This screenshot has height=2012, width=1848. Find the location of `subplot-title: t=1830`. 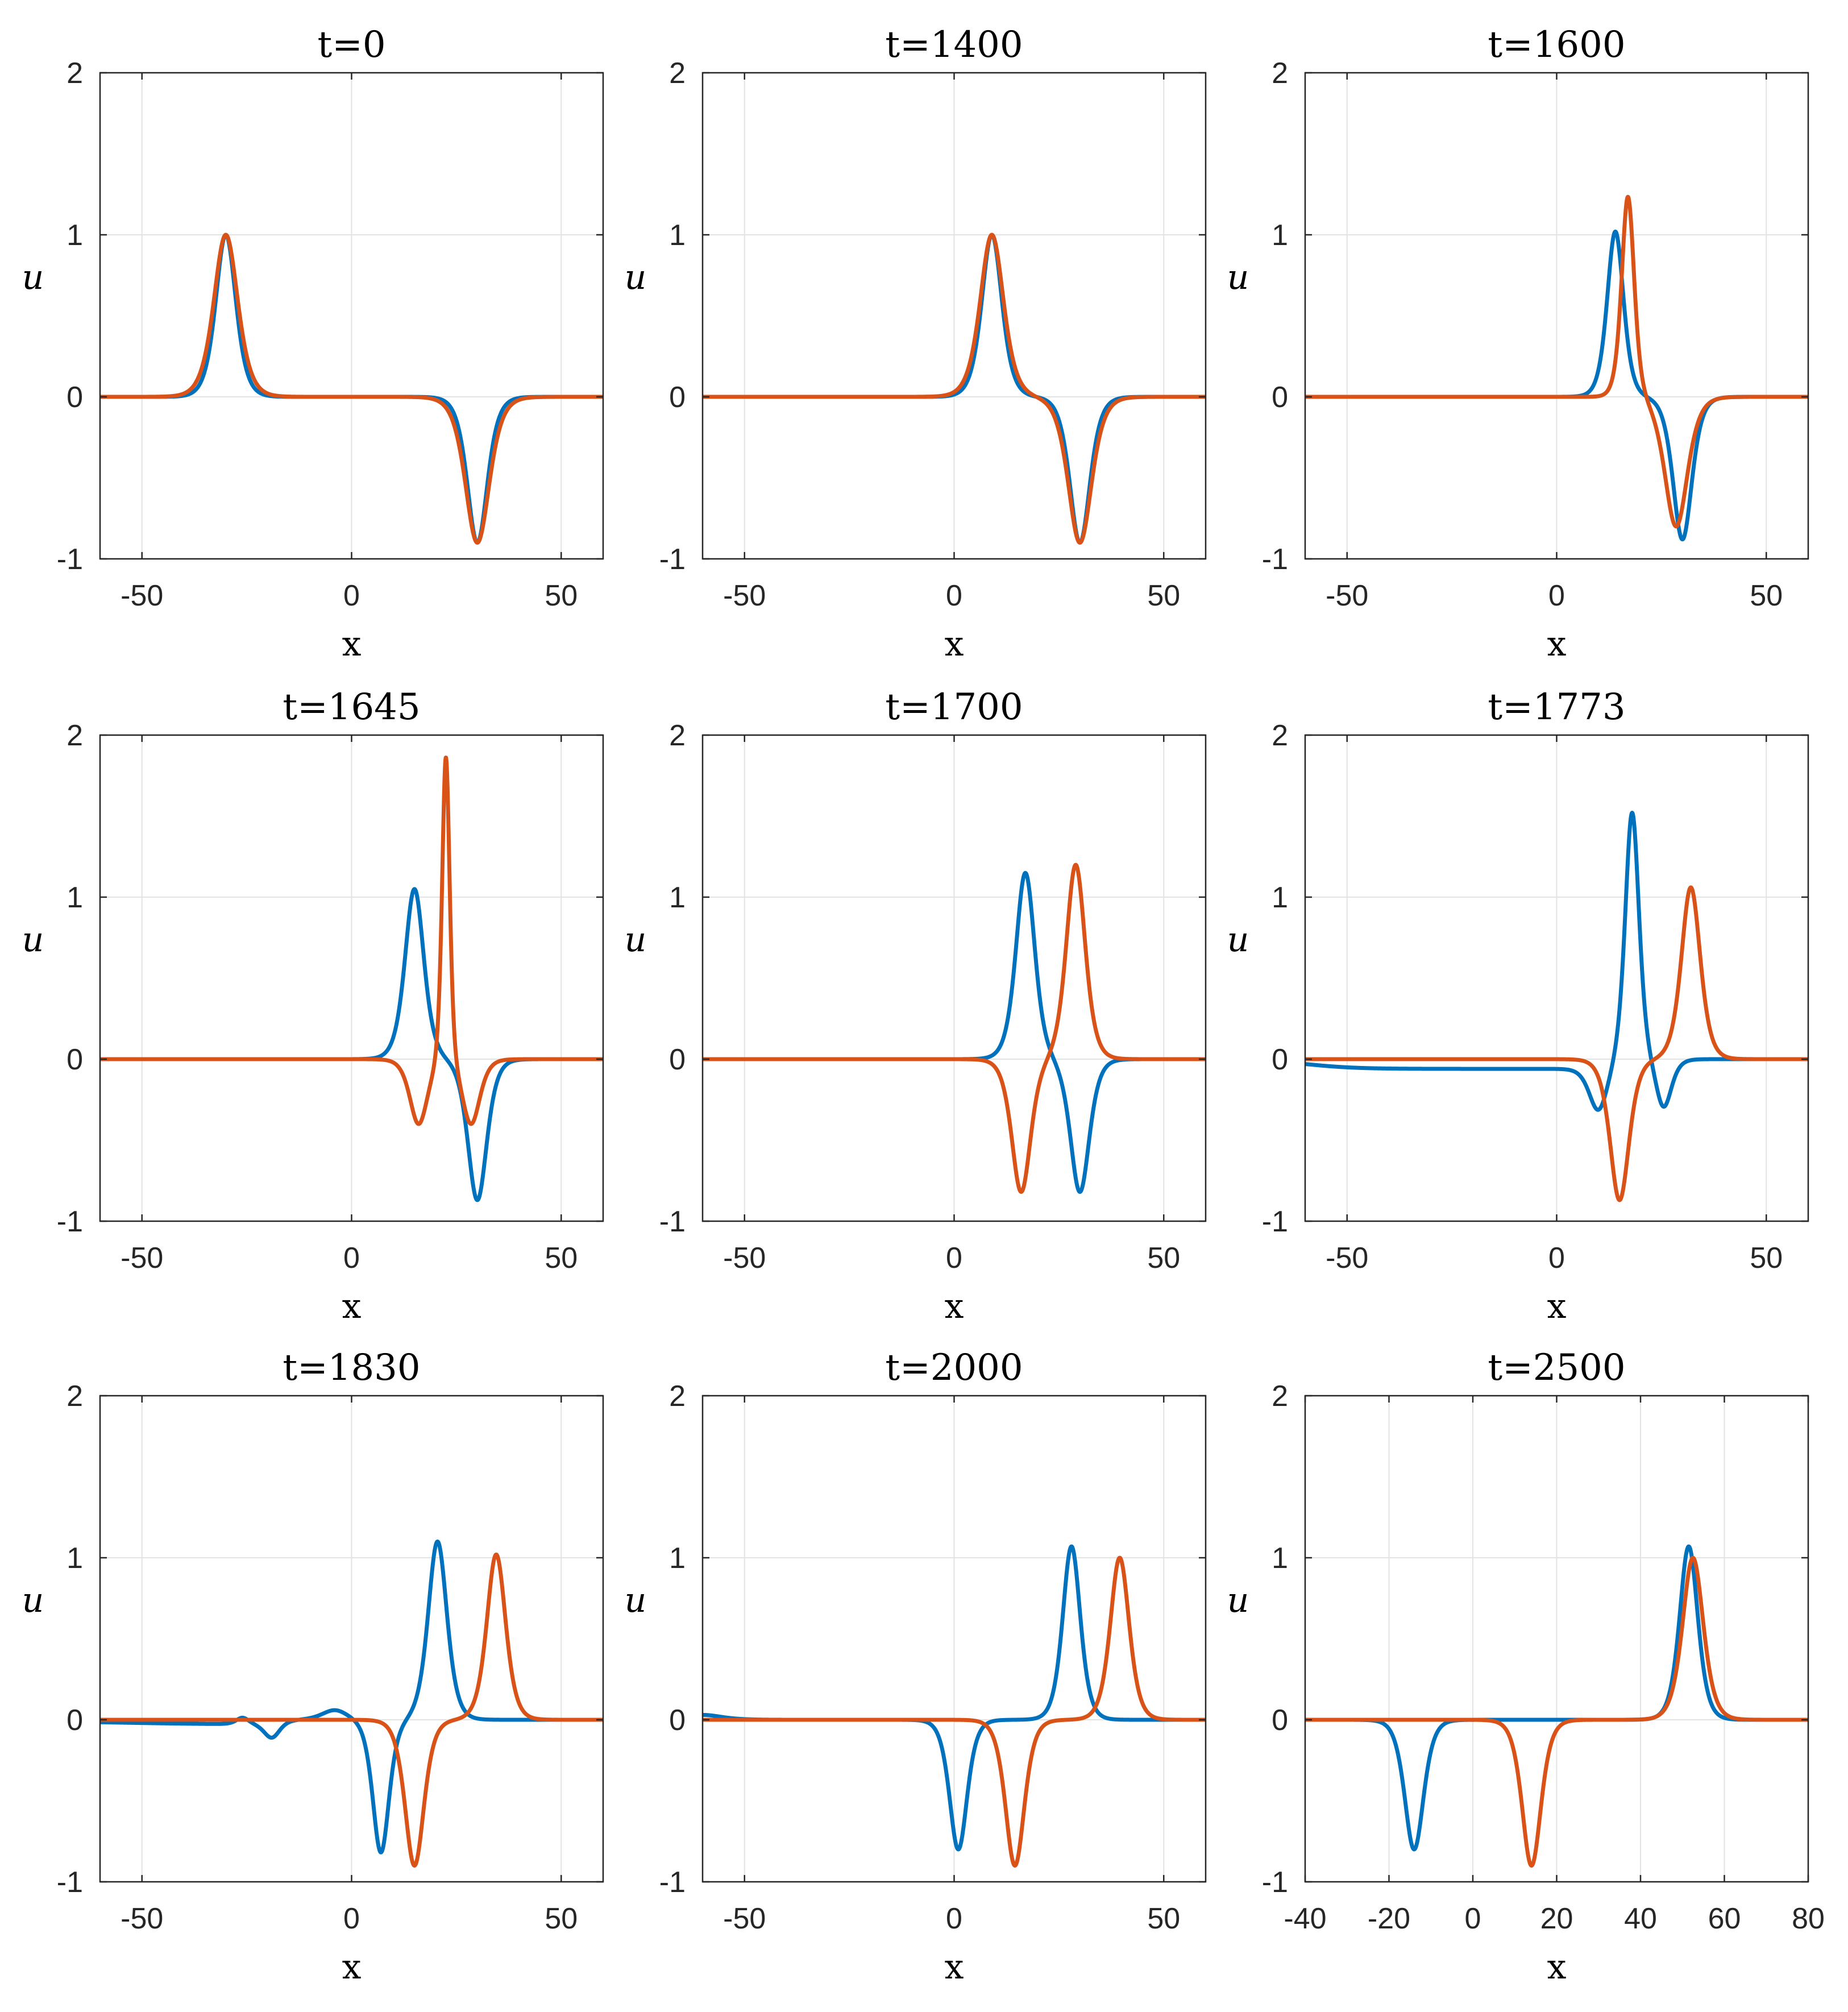

subplot-title: t=1830 is located at coordinates (351, 1368).